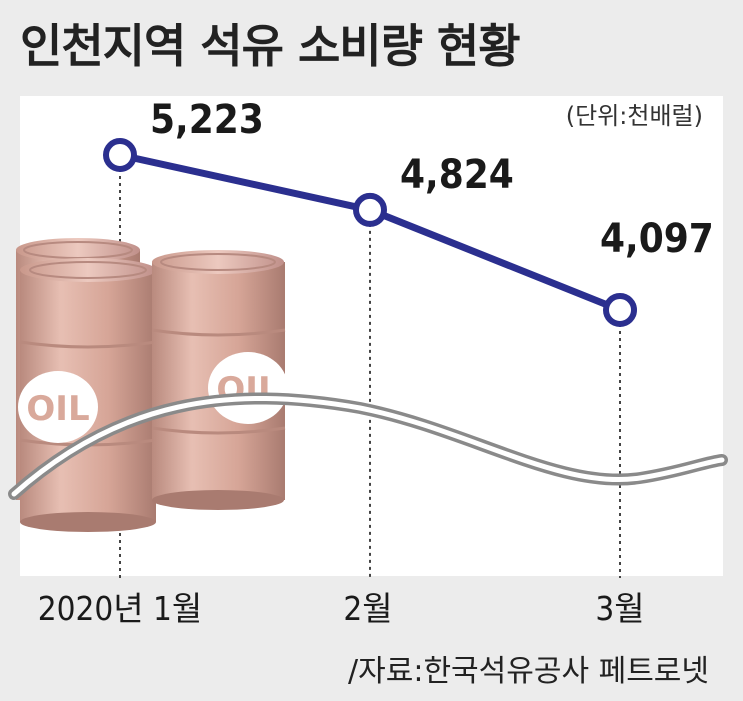 Image resolution: width=743 pixels, height=701 pixels. Describe the element at coordinates (219, 380) in the screenshot. I see `oil-barrel-right: OIL` at that location.